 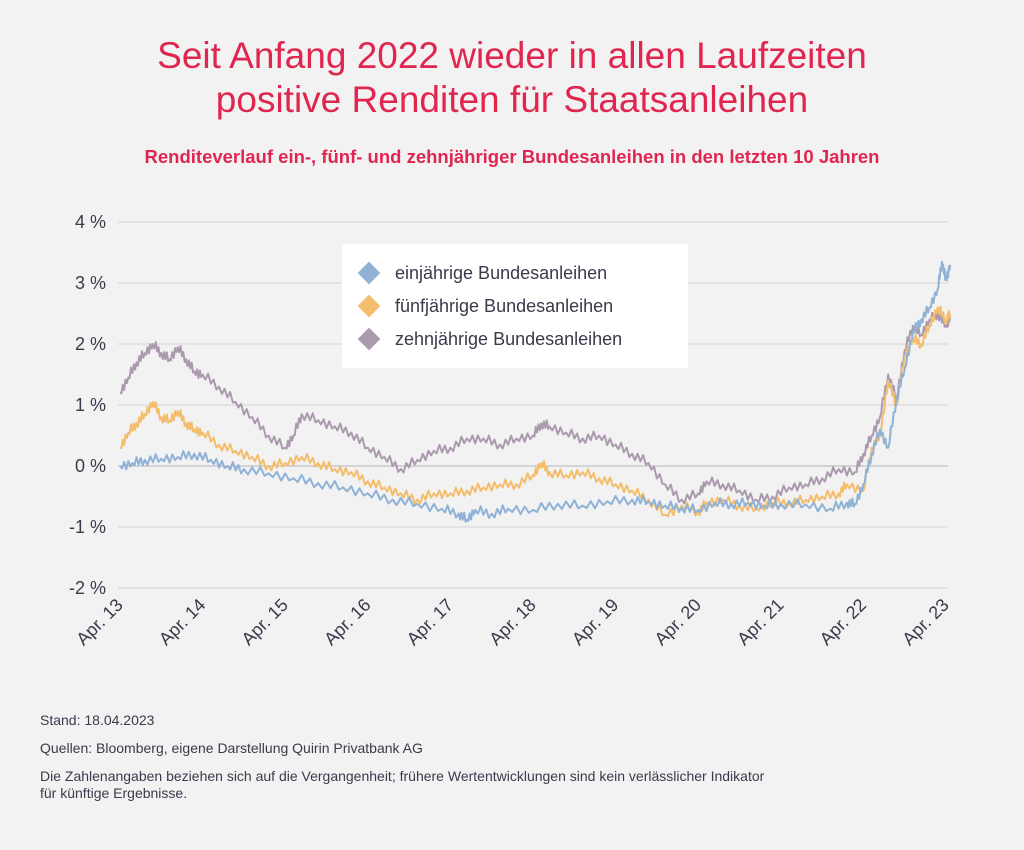 I want to click on x-tick-label: Apr. 13, so click(x=99, y=622).